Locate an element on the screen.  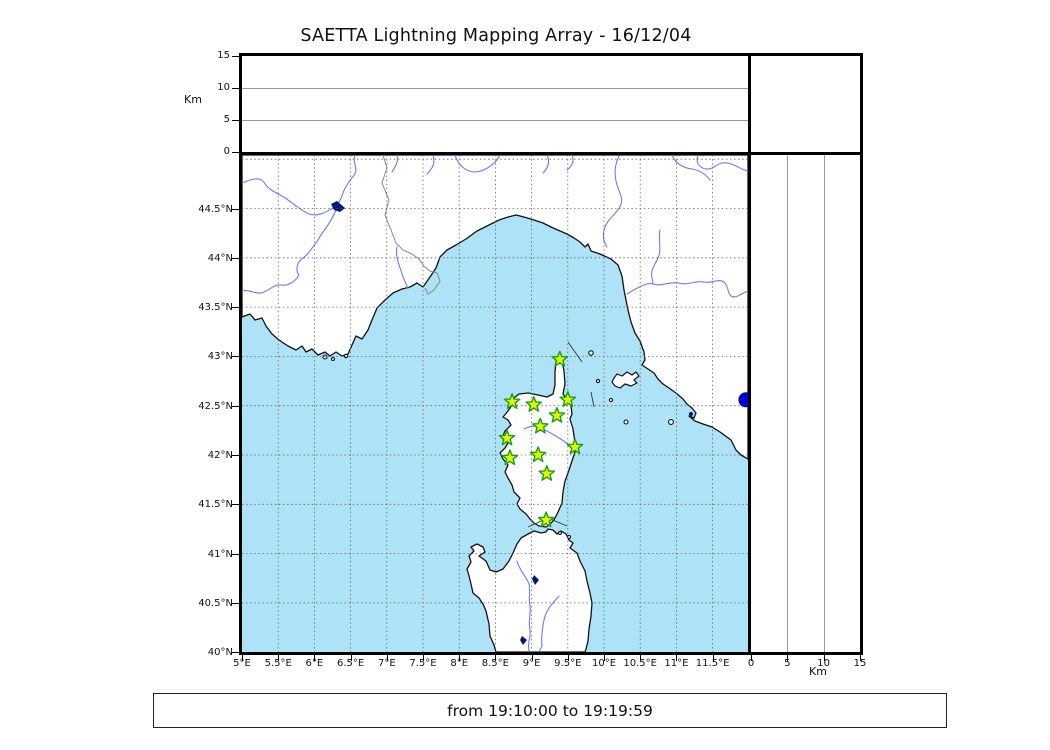
lon-tick-label: 11.5°E is located at coordinates (712, 663).